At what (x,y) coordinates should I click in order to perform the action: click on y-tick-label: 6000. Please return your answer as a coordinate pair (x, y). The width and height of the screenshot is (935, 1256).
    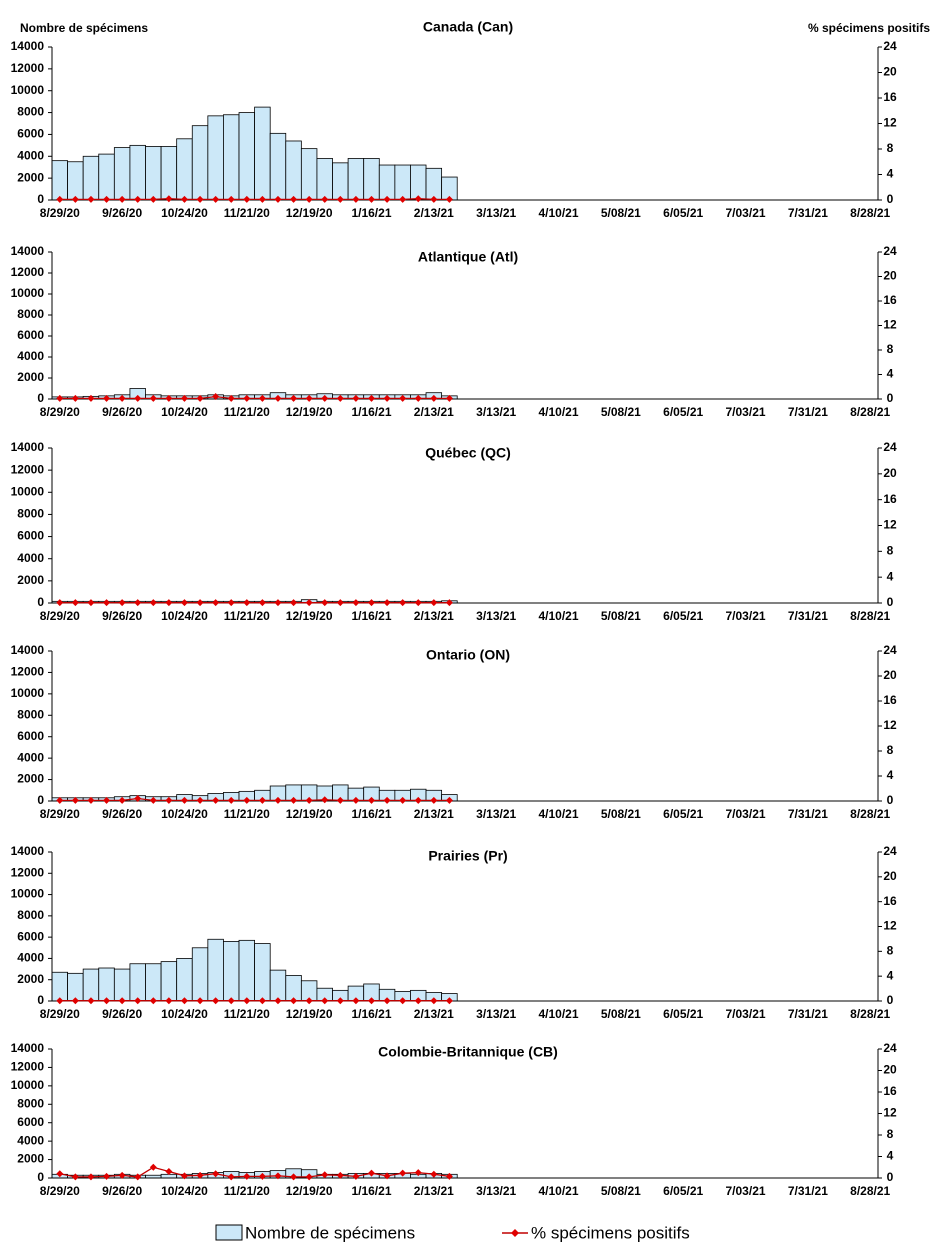
    Looking at the image, I should click on (30, 335).